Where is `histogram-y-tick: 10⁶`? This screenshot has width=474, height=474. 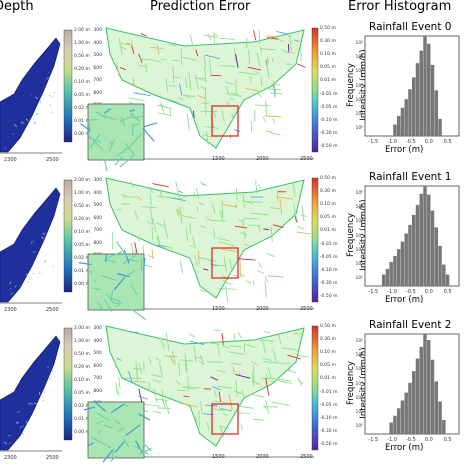
histogram-y-tick: 10⁶ is located at coordinates (359, 193).